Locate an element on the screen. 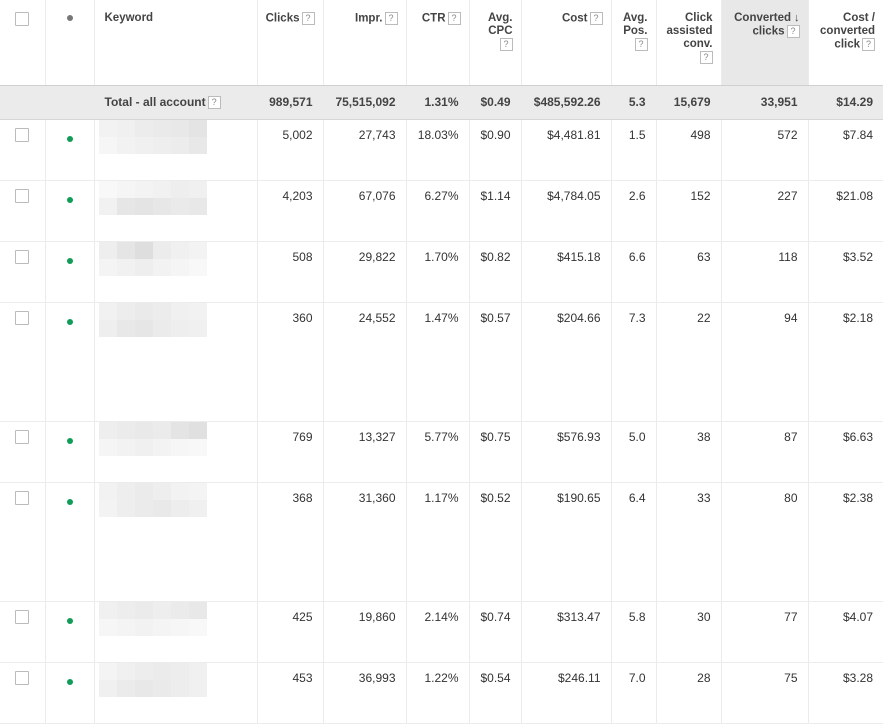 This screenshot has height=724, width=883. keyword-column-header: Keyword is located at coordinates (176, 43).